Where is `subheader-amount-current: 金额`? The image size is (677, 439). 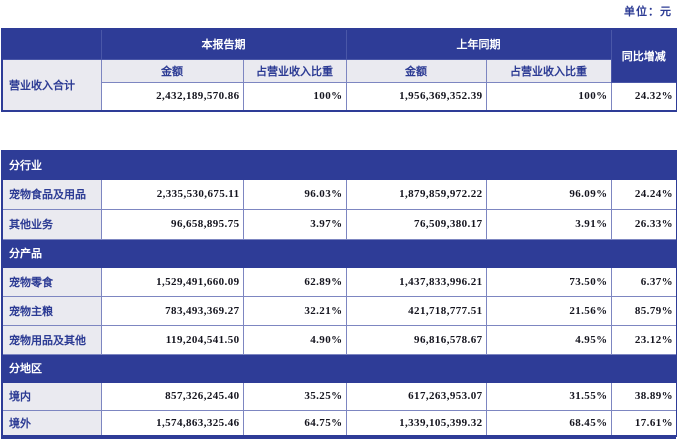 subheader-amount-current: 金额 is located at coordinates (172, 70).